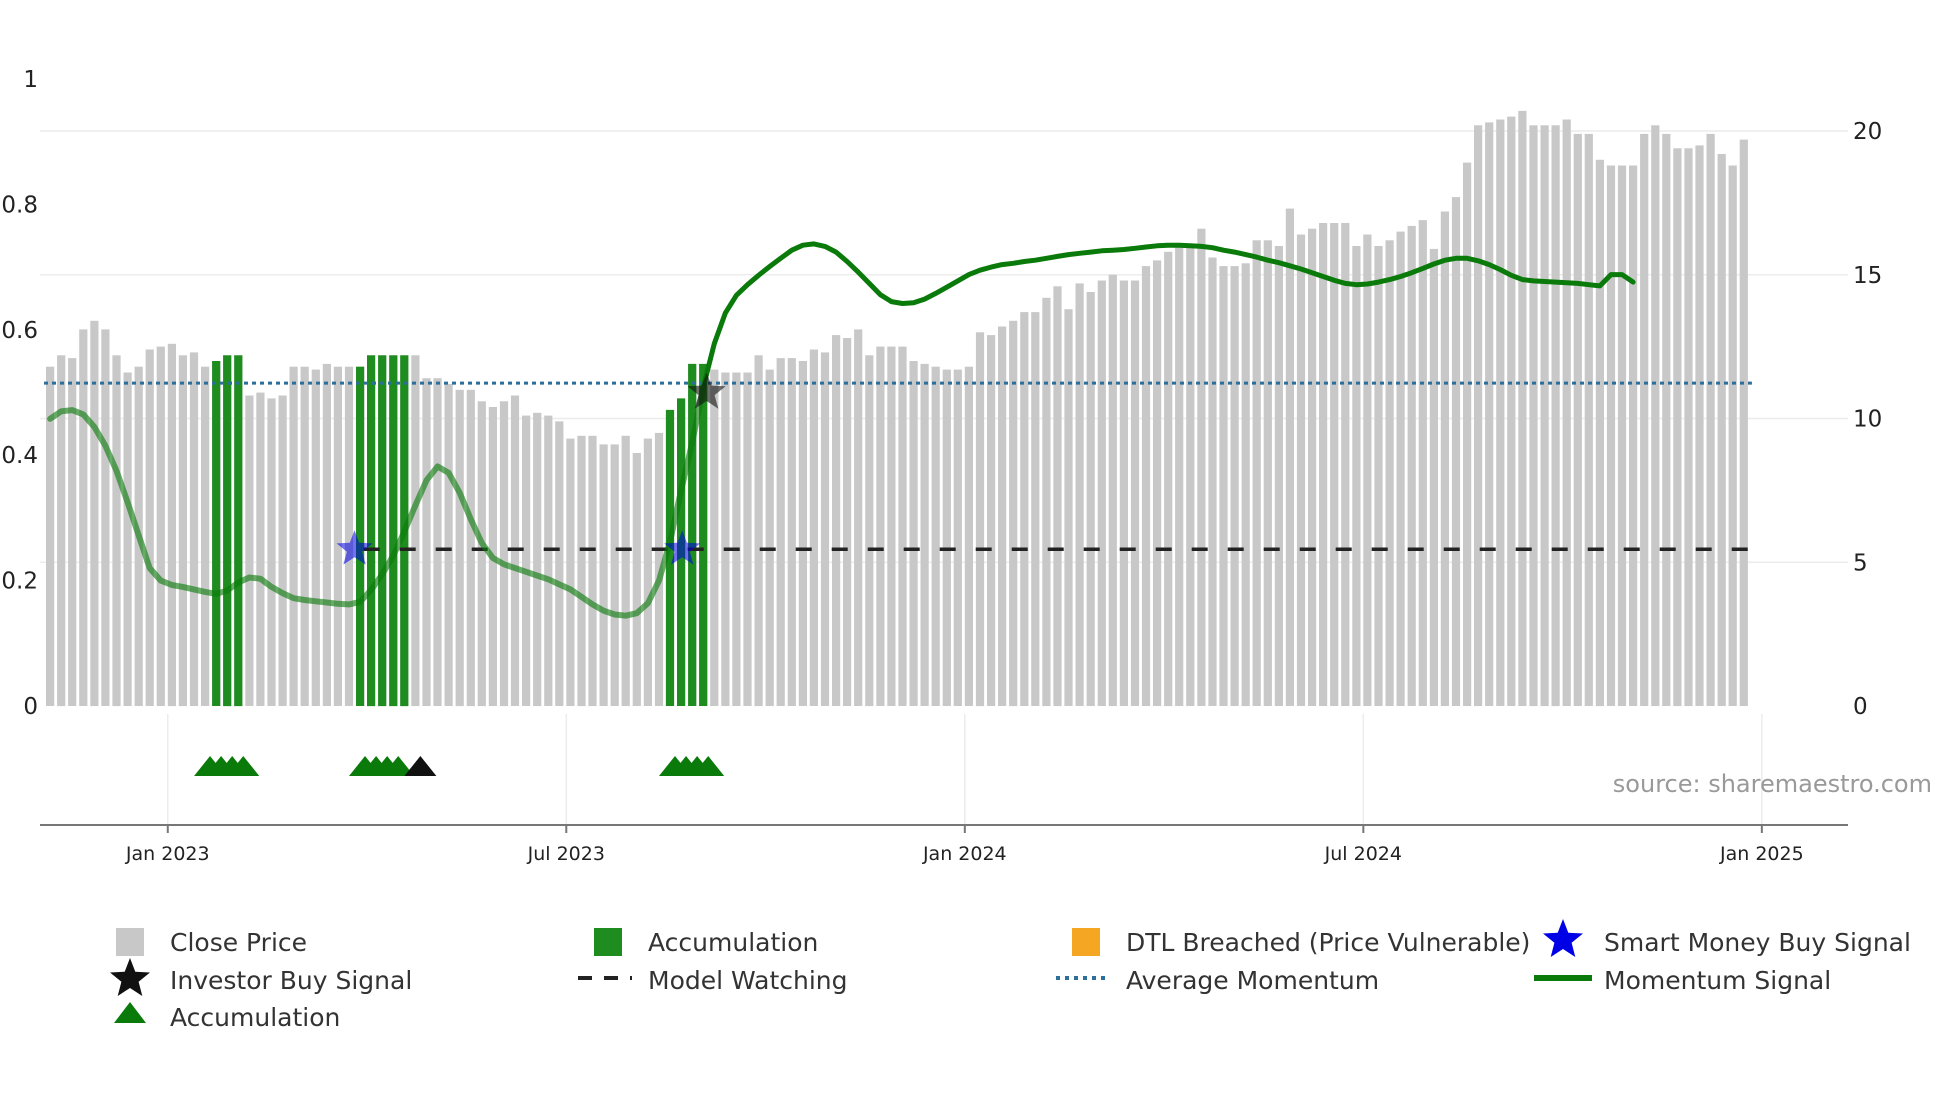 The width and height of the screenshot is (1960, 1102). What do you see at coordinates (1860, 707) in the screenshot?
I see `right-y-tick: 0` at bounding box center [1860, 707].